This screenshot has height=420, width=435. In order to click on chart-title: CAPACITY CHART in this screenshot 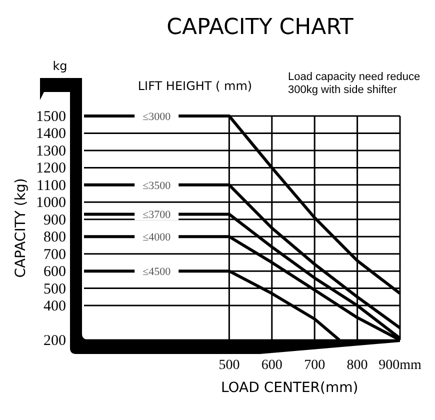, I will do `click(260, 27)`.